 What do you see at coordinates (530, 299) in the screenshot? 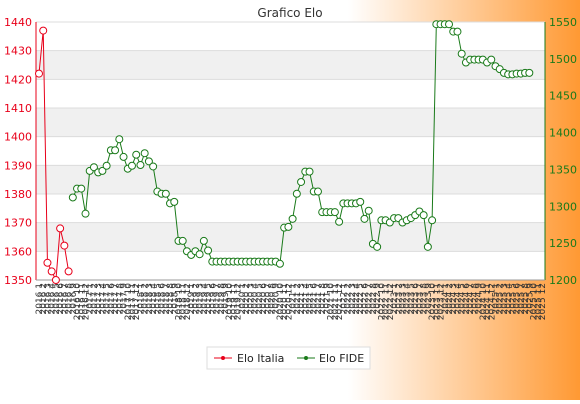
I see `x-tick-label: 2025 9` at bounding box center [530, 299].